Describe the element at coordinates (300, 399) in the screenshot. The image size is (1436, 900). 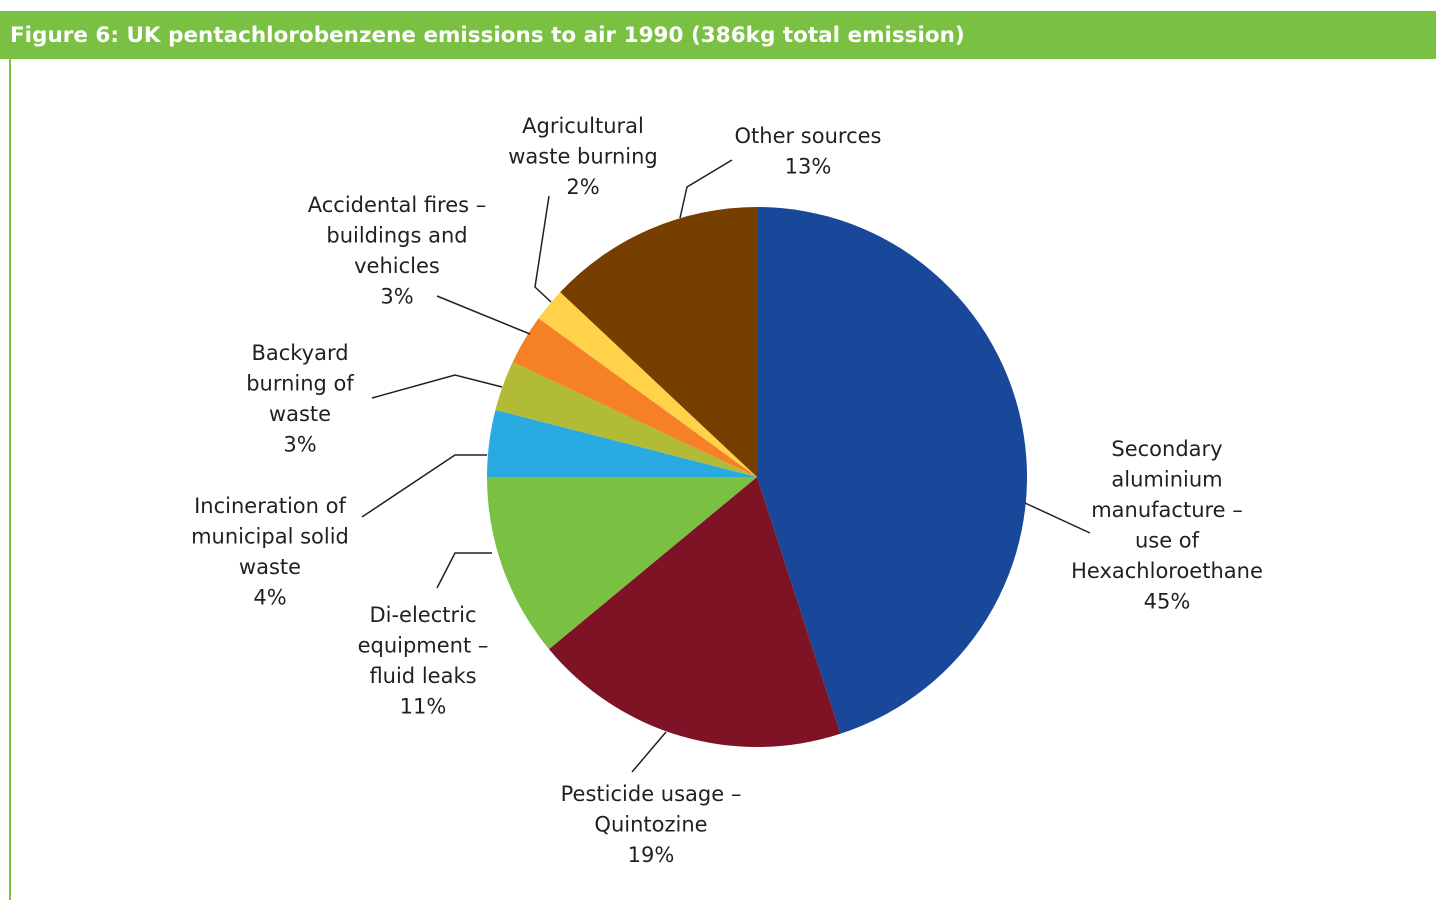
I see `slice-label: Backyard burning of waste 3%` at that location.